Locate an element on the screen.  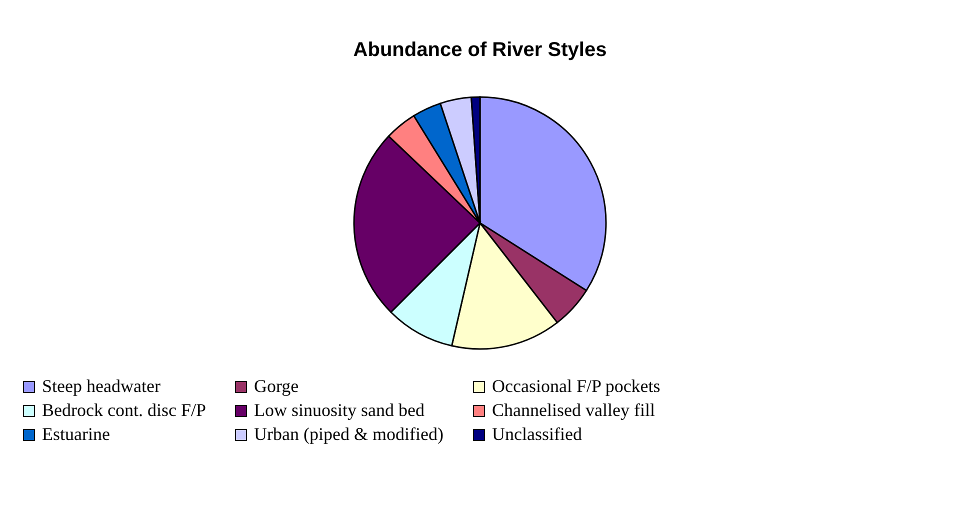
legend-label: Channelised valley fill is located at coordinates (573, 410).